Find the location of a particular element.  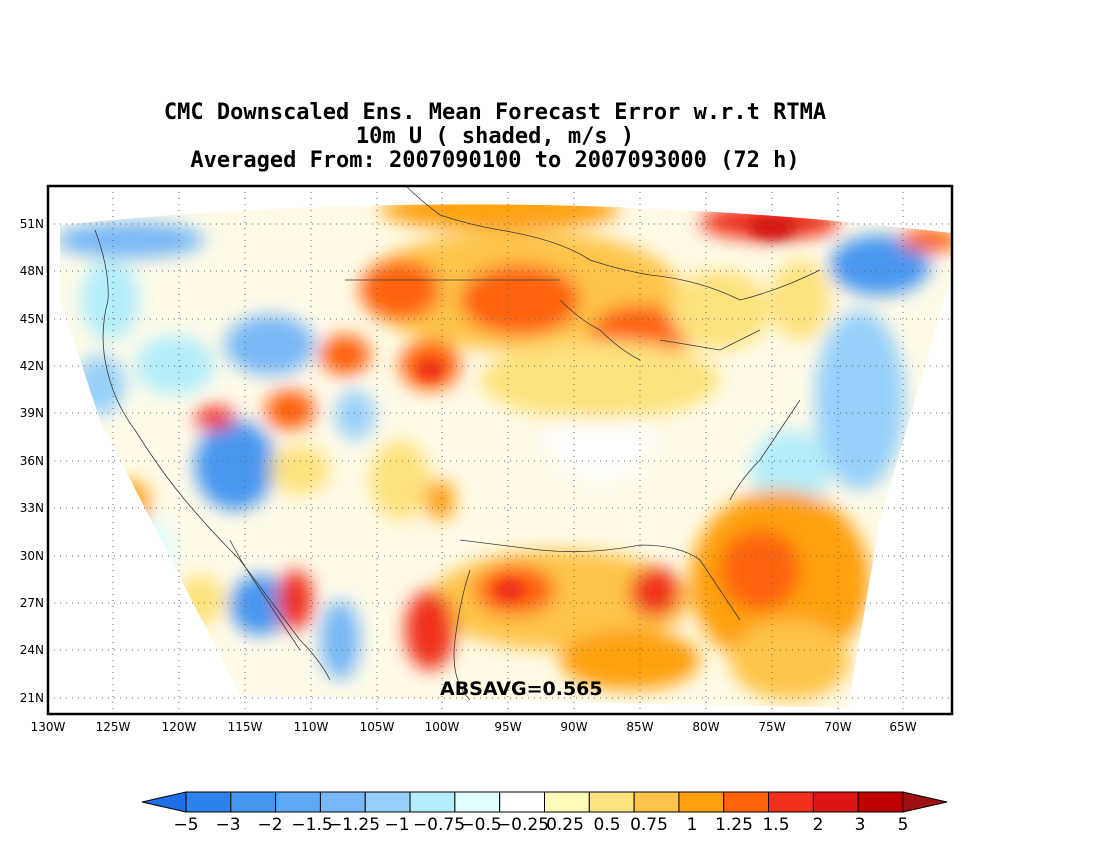

lon-label: 95W is located at coordinates (507, 727).